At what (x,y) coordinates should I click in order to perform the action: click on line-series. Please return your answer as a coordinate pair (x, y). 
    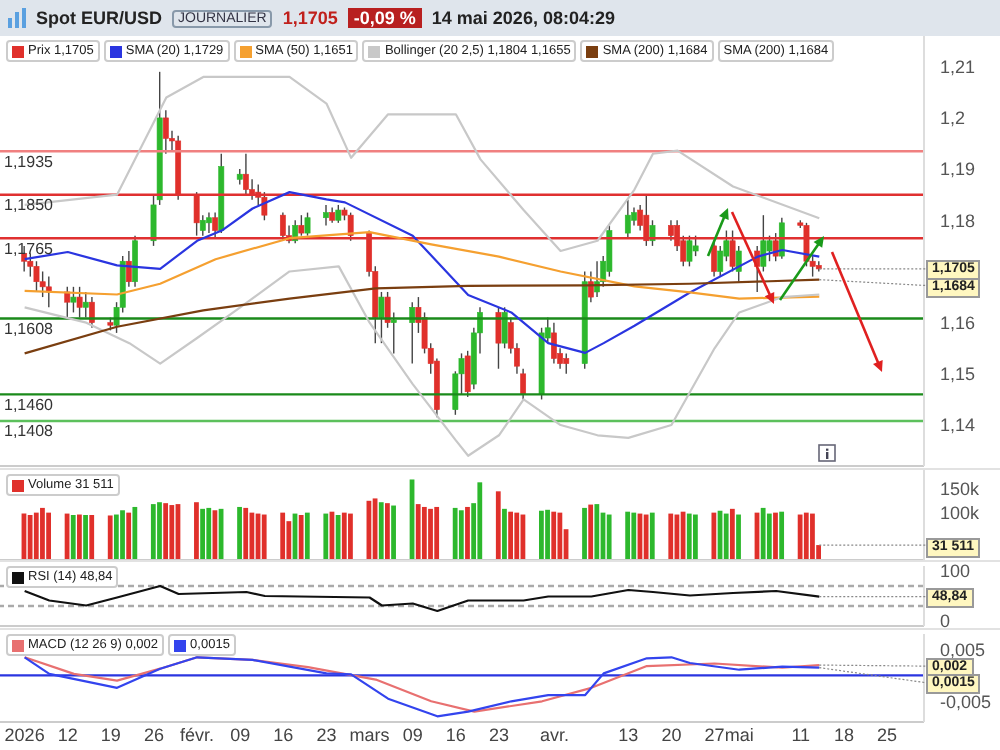
    Looking at the image, I should click on (422, 598).